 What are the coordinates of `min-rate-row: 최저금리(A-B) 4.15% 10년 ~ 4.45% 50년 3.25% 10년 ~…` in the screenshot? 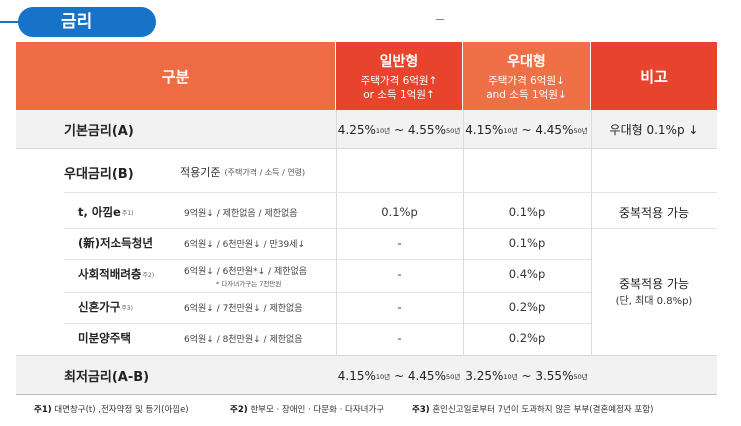 It's located at (366, 375).